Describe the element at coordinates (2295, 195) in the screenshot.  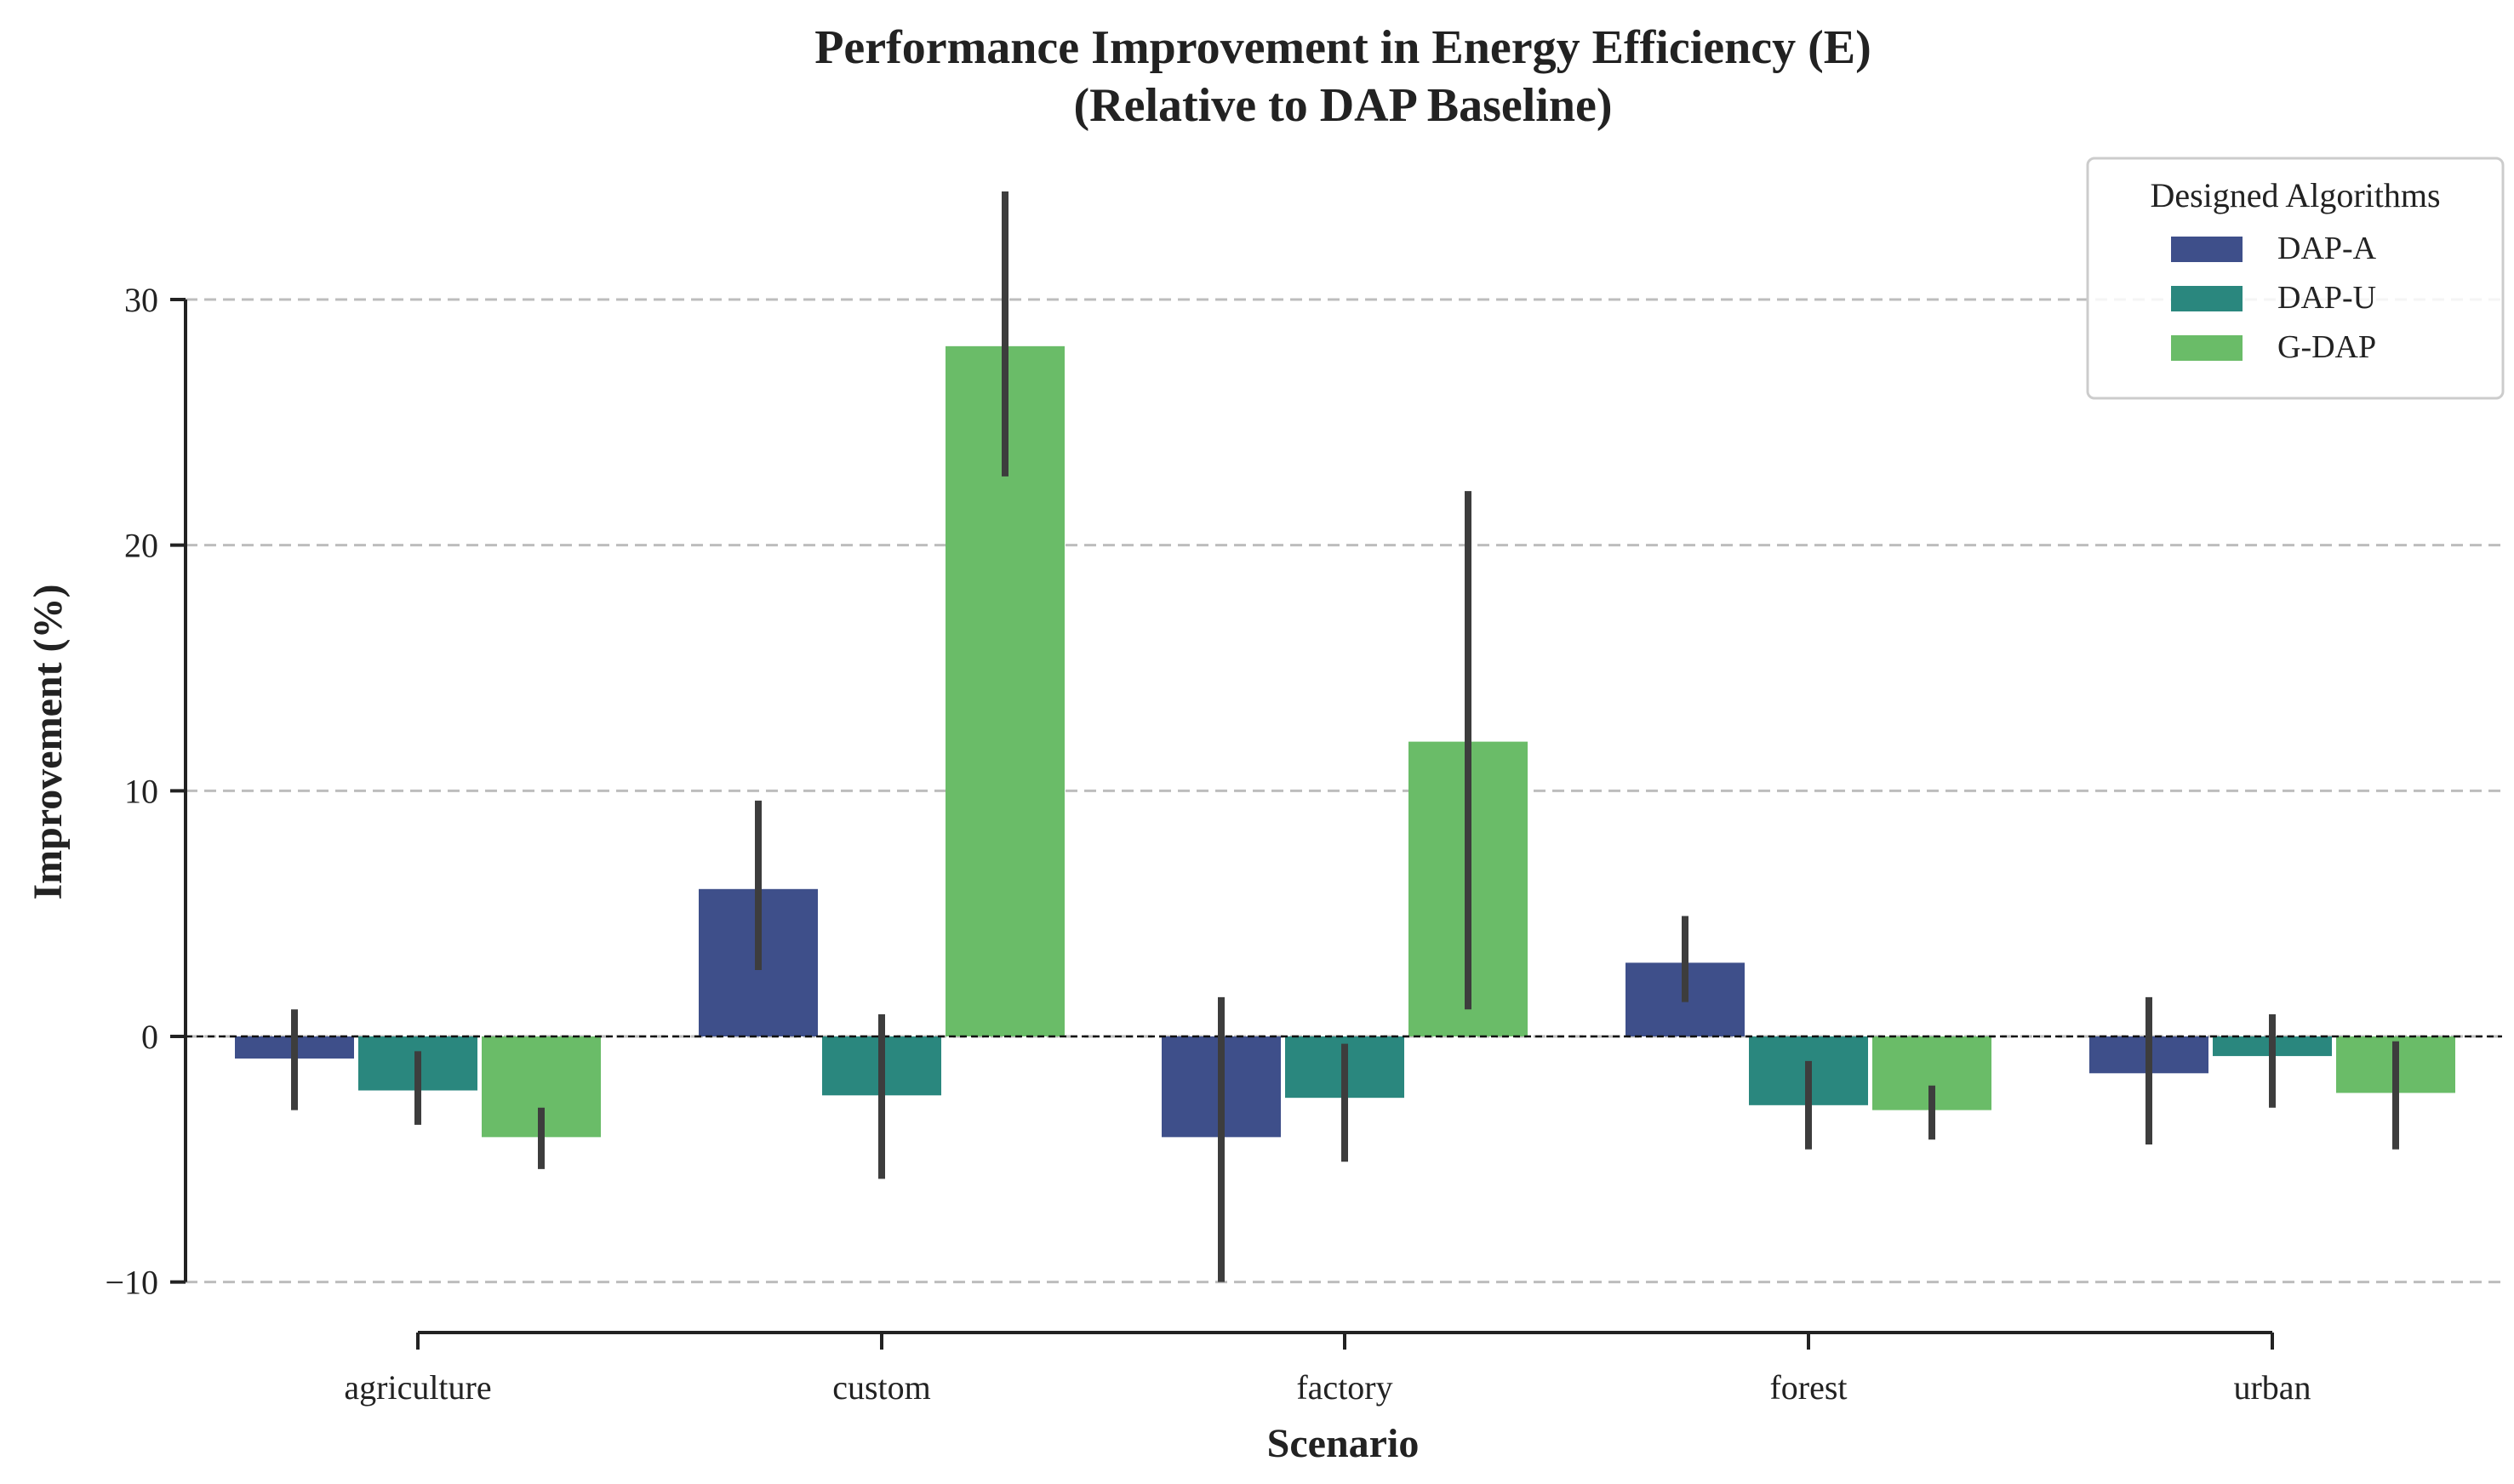
I see `legend-title: Designed Algorithms` at that location.